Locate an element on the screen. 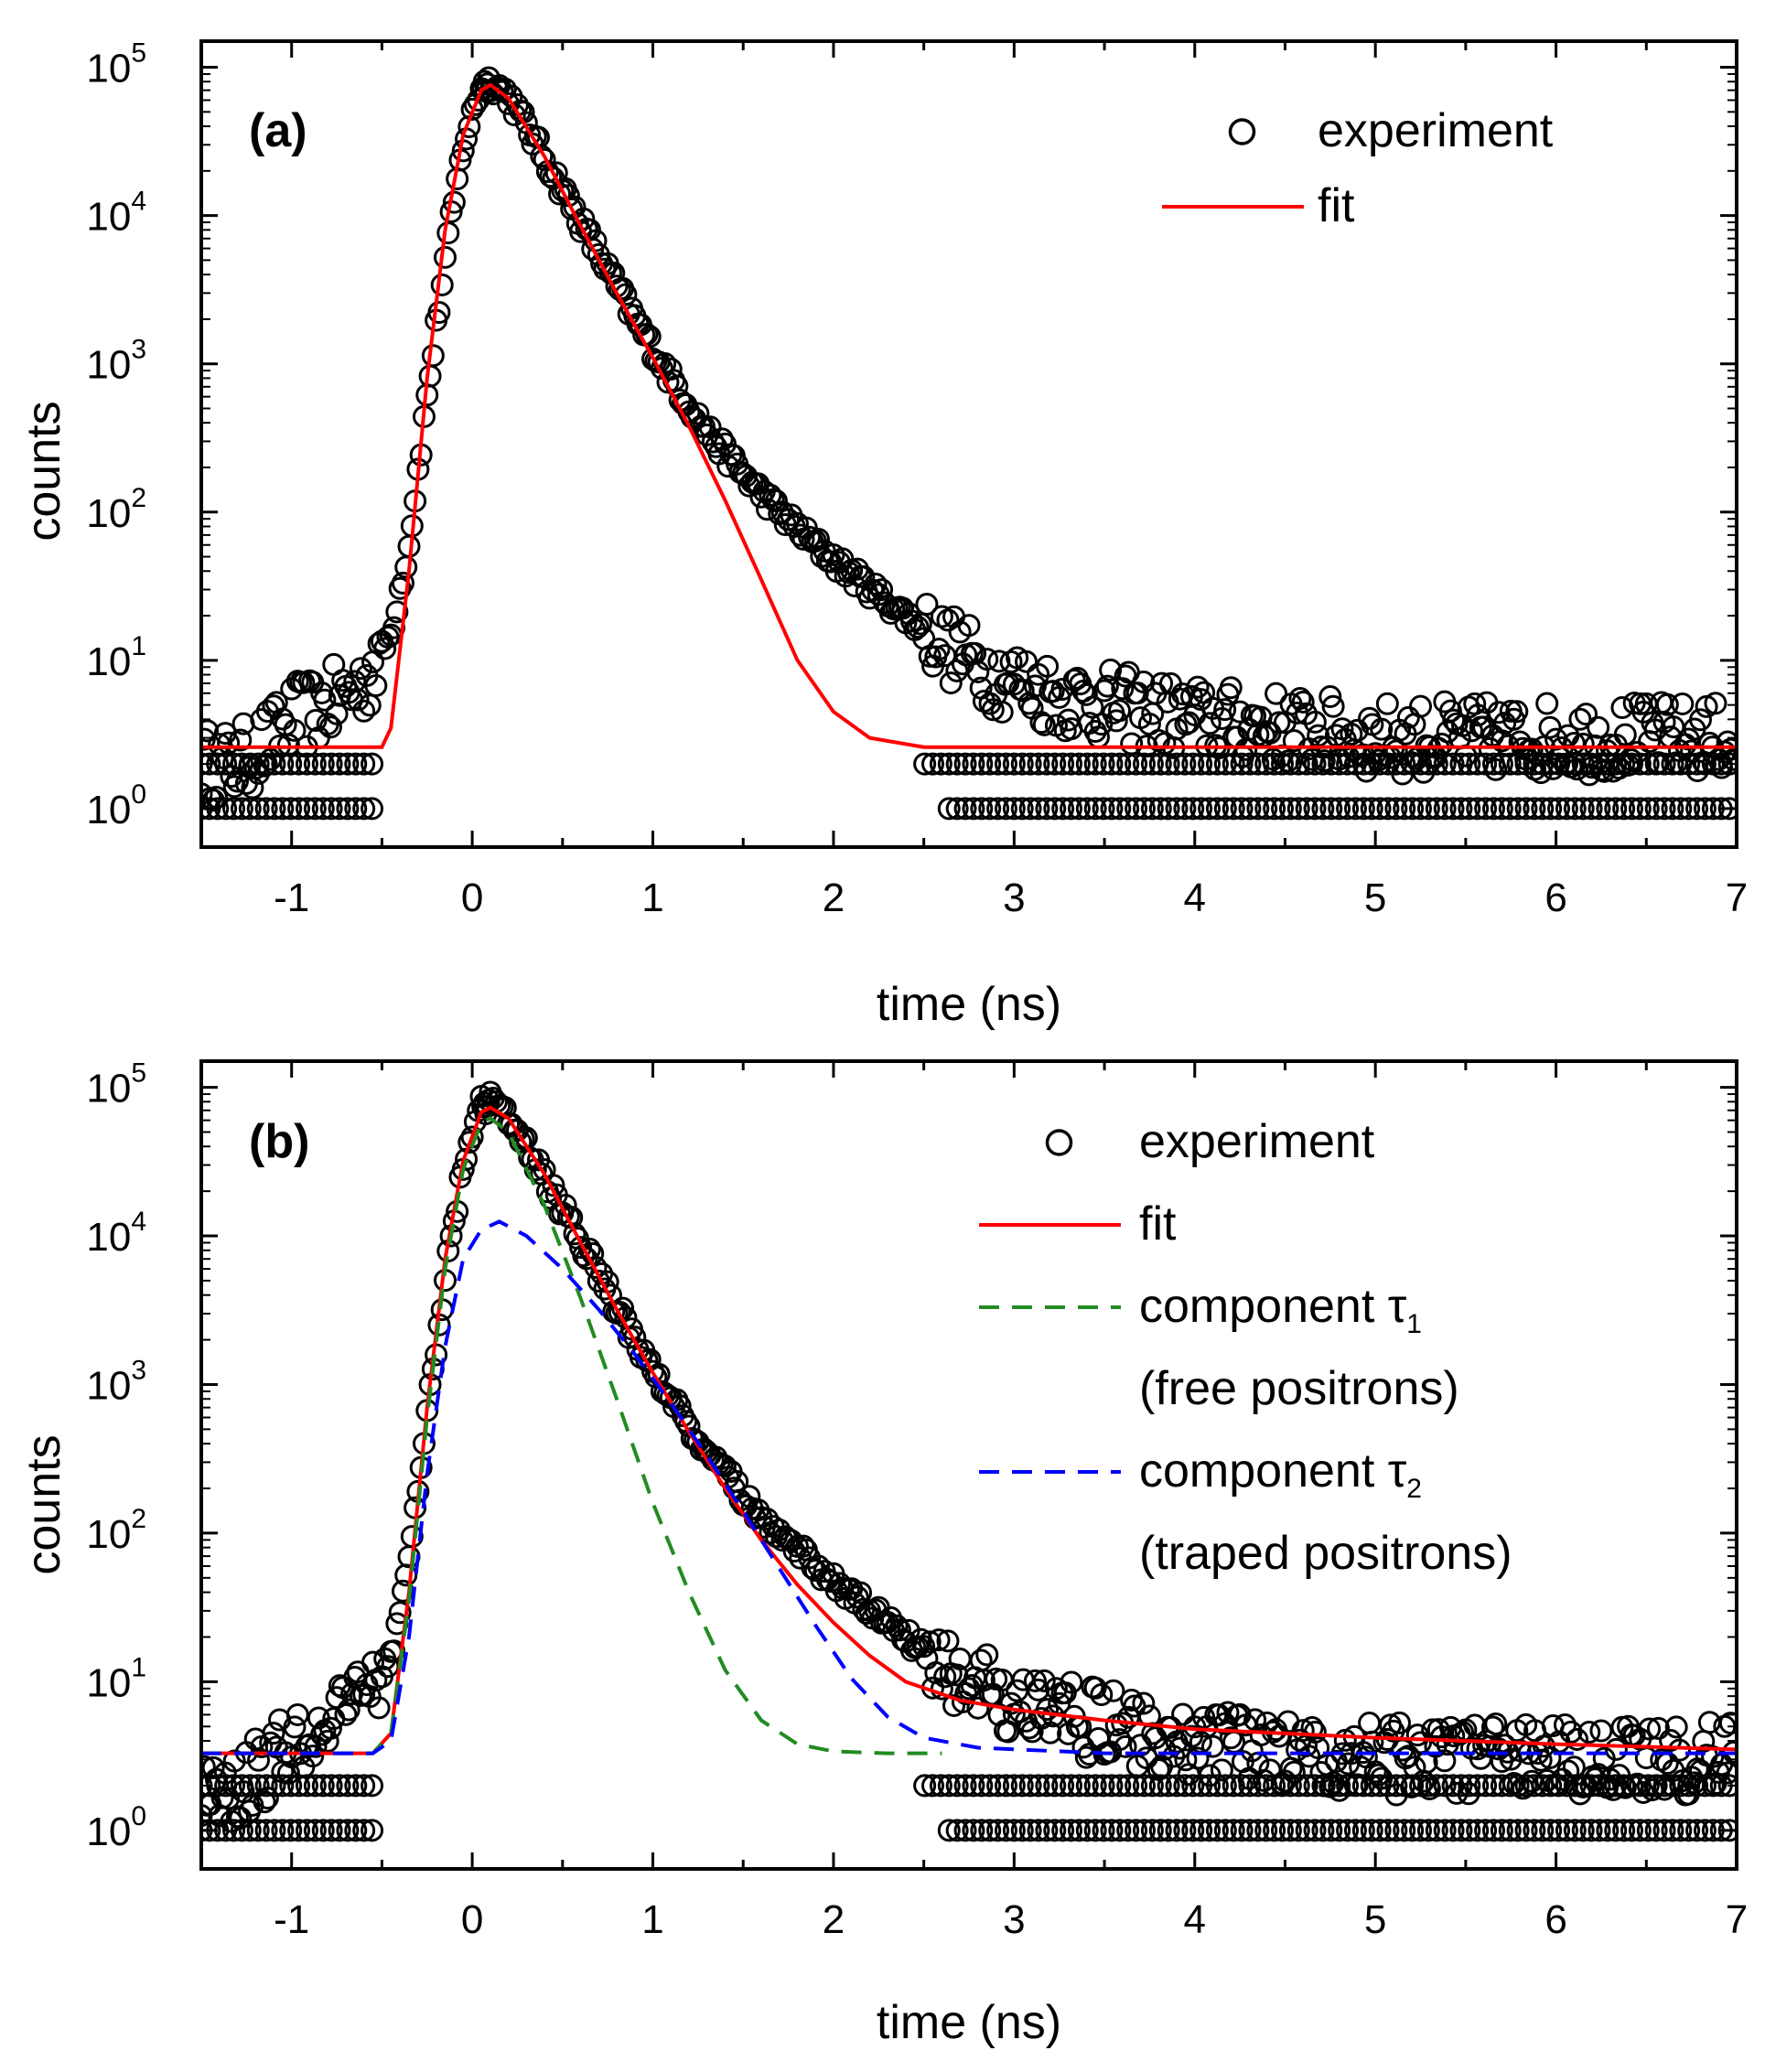 This screenshot has width=1765, height=2072. y-tick-label: 10³ is located at coordinates (116, 361).